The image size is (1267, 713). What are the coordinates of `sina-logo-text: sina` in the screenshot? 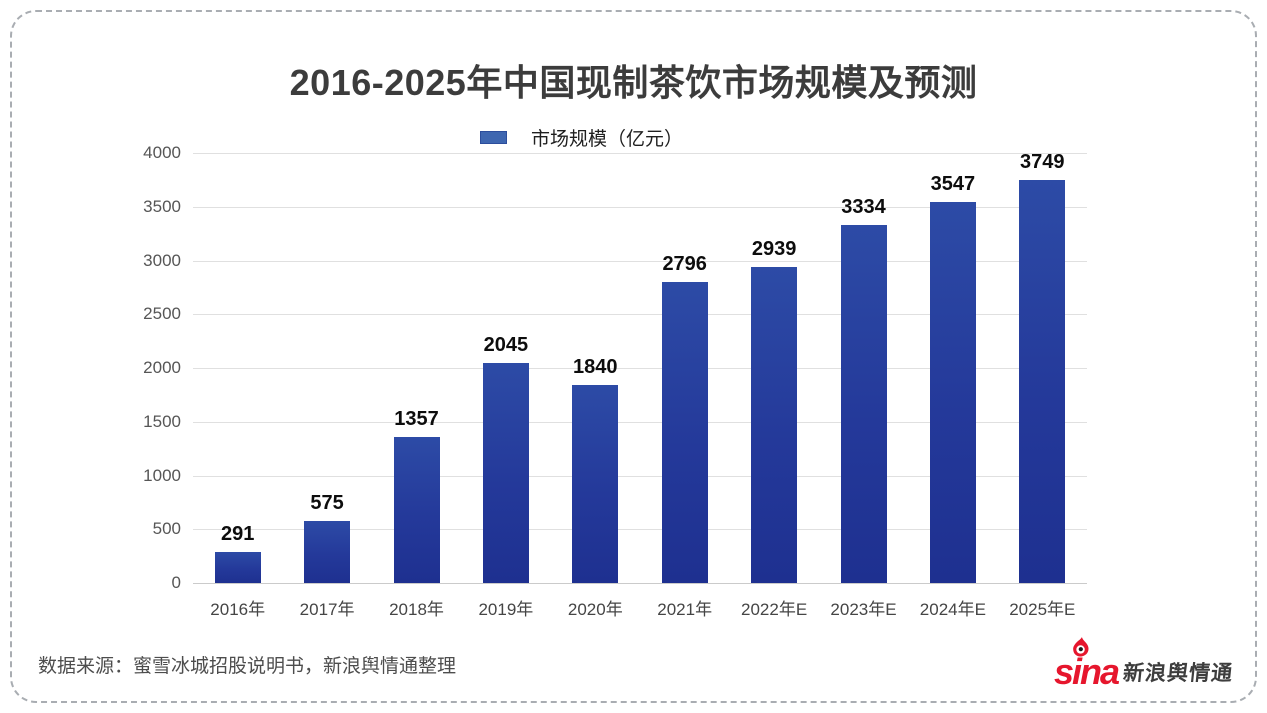 It's located at (1086, 671).